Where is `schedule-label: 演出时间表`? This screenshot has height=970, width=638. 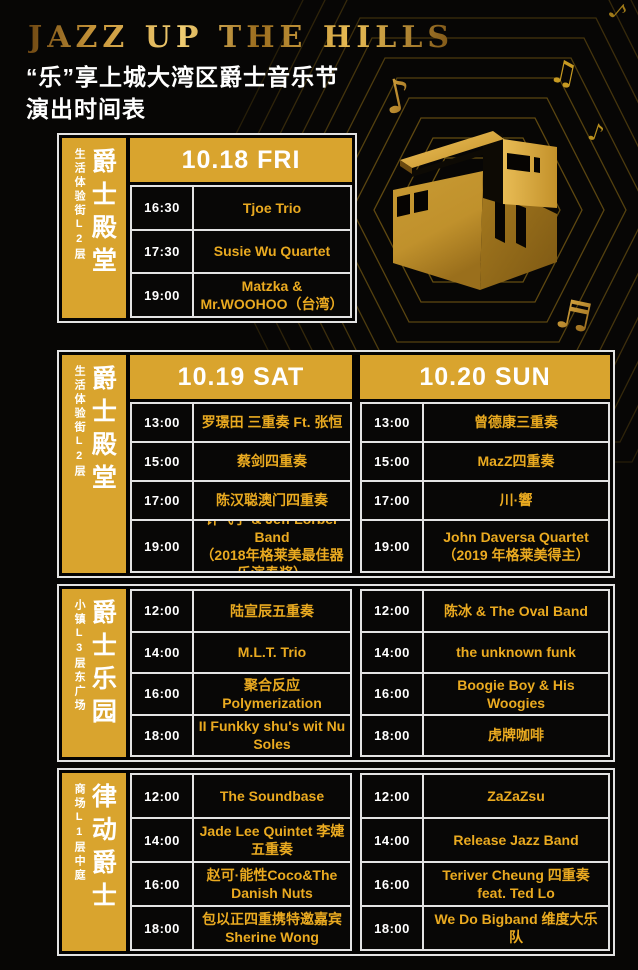 schedule-label: 演出时间表 is located at coordinates (86, 109).